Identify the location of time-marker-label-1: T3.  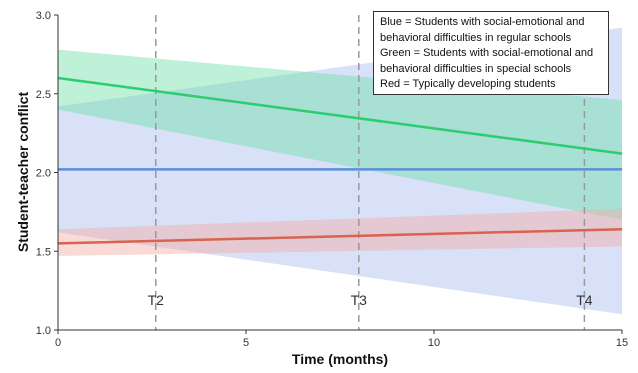
(359, 300).